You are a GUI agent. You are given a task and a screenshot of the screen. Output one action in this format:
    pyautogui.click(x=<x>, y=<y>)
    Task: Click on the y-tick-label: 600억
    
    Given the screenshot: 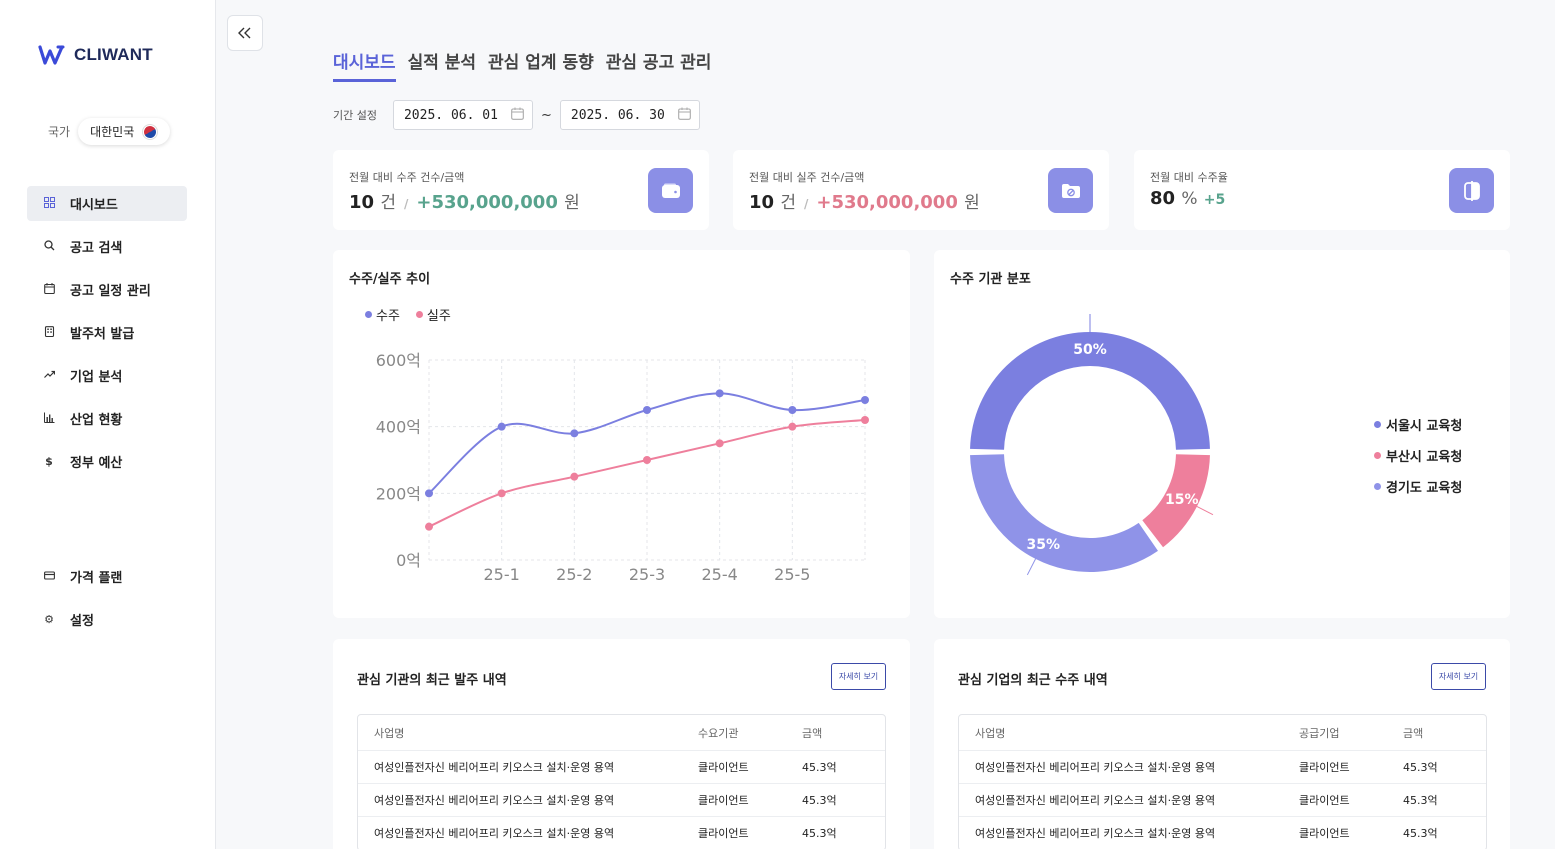 What is the action you would take?
    pyautogui.click(x=398, y=360)
    